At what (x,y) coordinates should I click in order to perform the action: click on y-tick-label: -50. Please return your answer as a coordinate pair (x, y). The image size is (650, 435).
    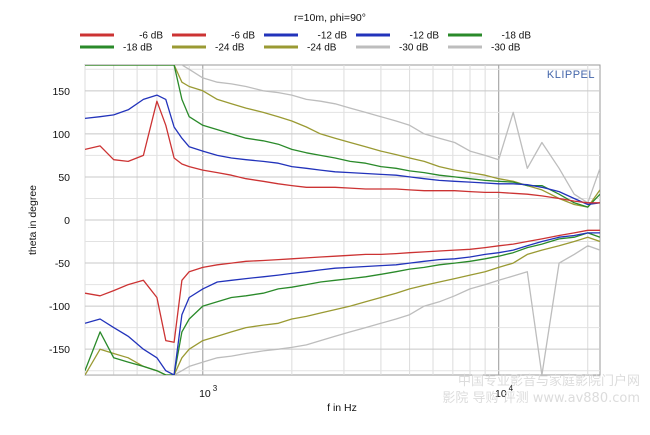
    Looking at the image, I should click on (62, 264).